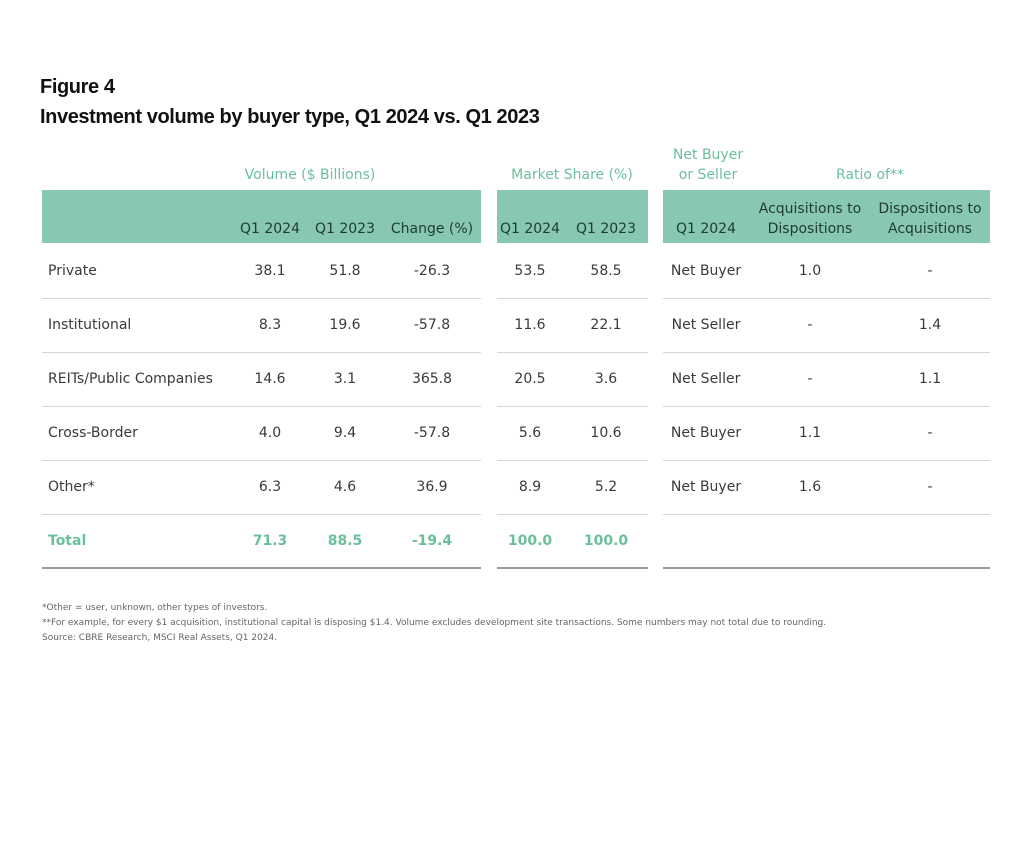 This screenshot has width=1024, height=862. Describe the element at coordinates (870, 175) in the screenshot. I see `group-header: Ratio of**` at that location.